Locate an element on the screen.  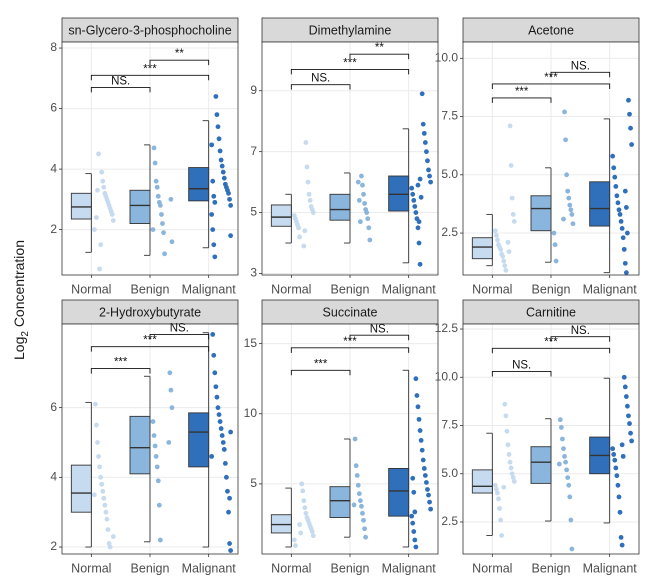
panel-title: Carnitine is located at coordinates (551, 312).